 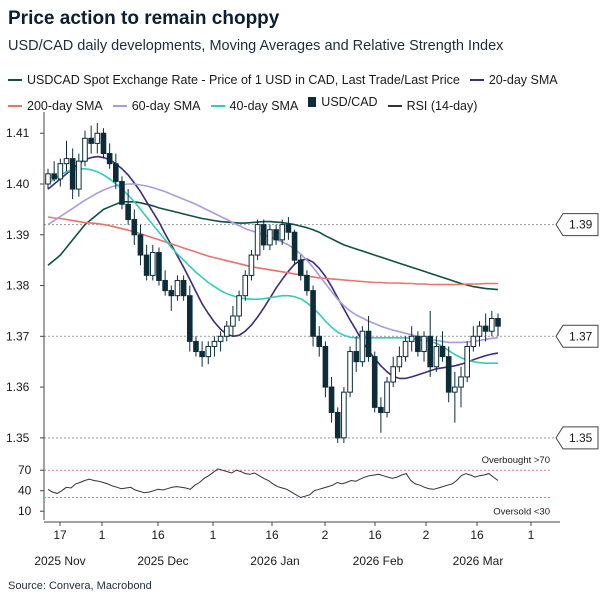 What do you see at coordinates (156, 106) in the screenshot?
I see `legend-item-60-day-sma: 60-day SMA` at bounding box center [156, 106].